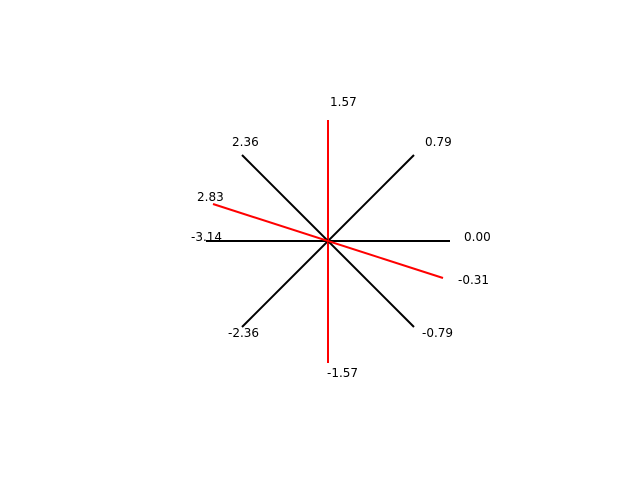 This screenshot has height=480, width=640. What do you see at coordinates (210, 197) in the screenshot?
I see `angle-label-2-83: 2.83` at bounding box center [210, 197].